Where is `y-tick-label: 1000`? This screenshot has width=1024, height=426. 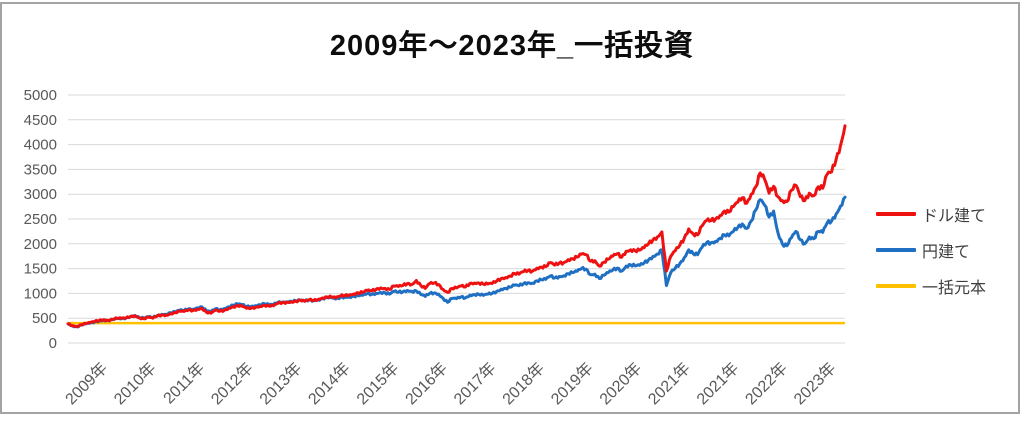 y-tick-label: 1000 is located at coordinates (40, 293).